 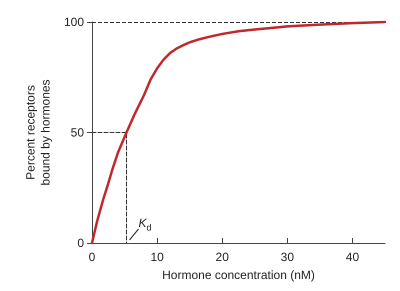 I want to click on x-tick-label: 20, so click(x=223, y=257).